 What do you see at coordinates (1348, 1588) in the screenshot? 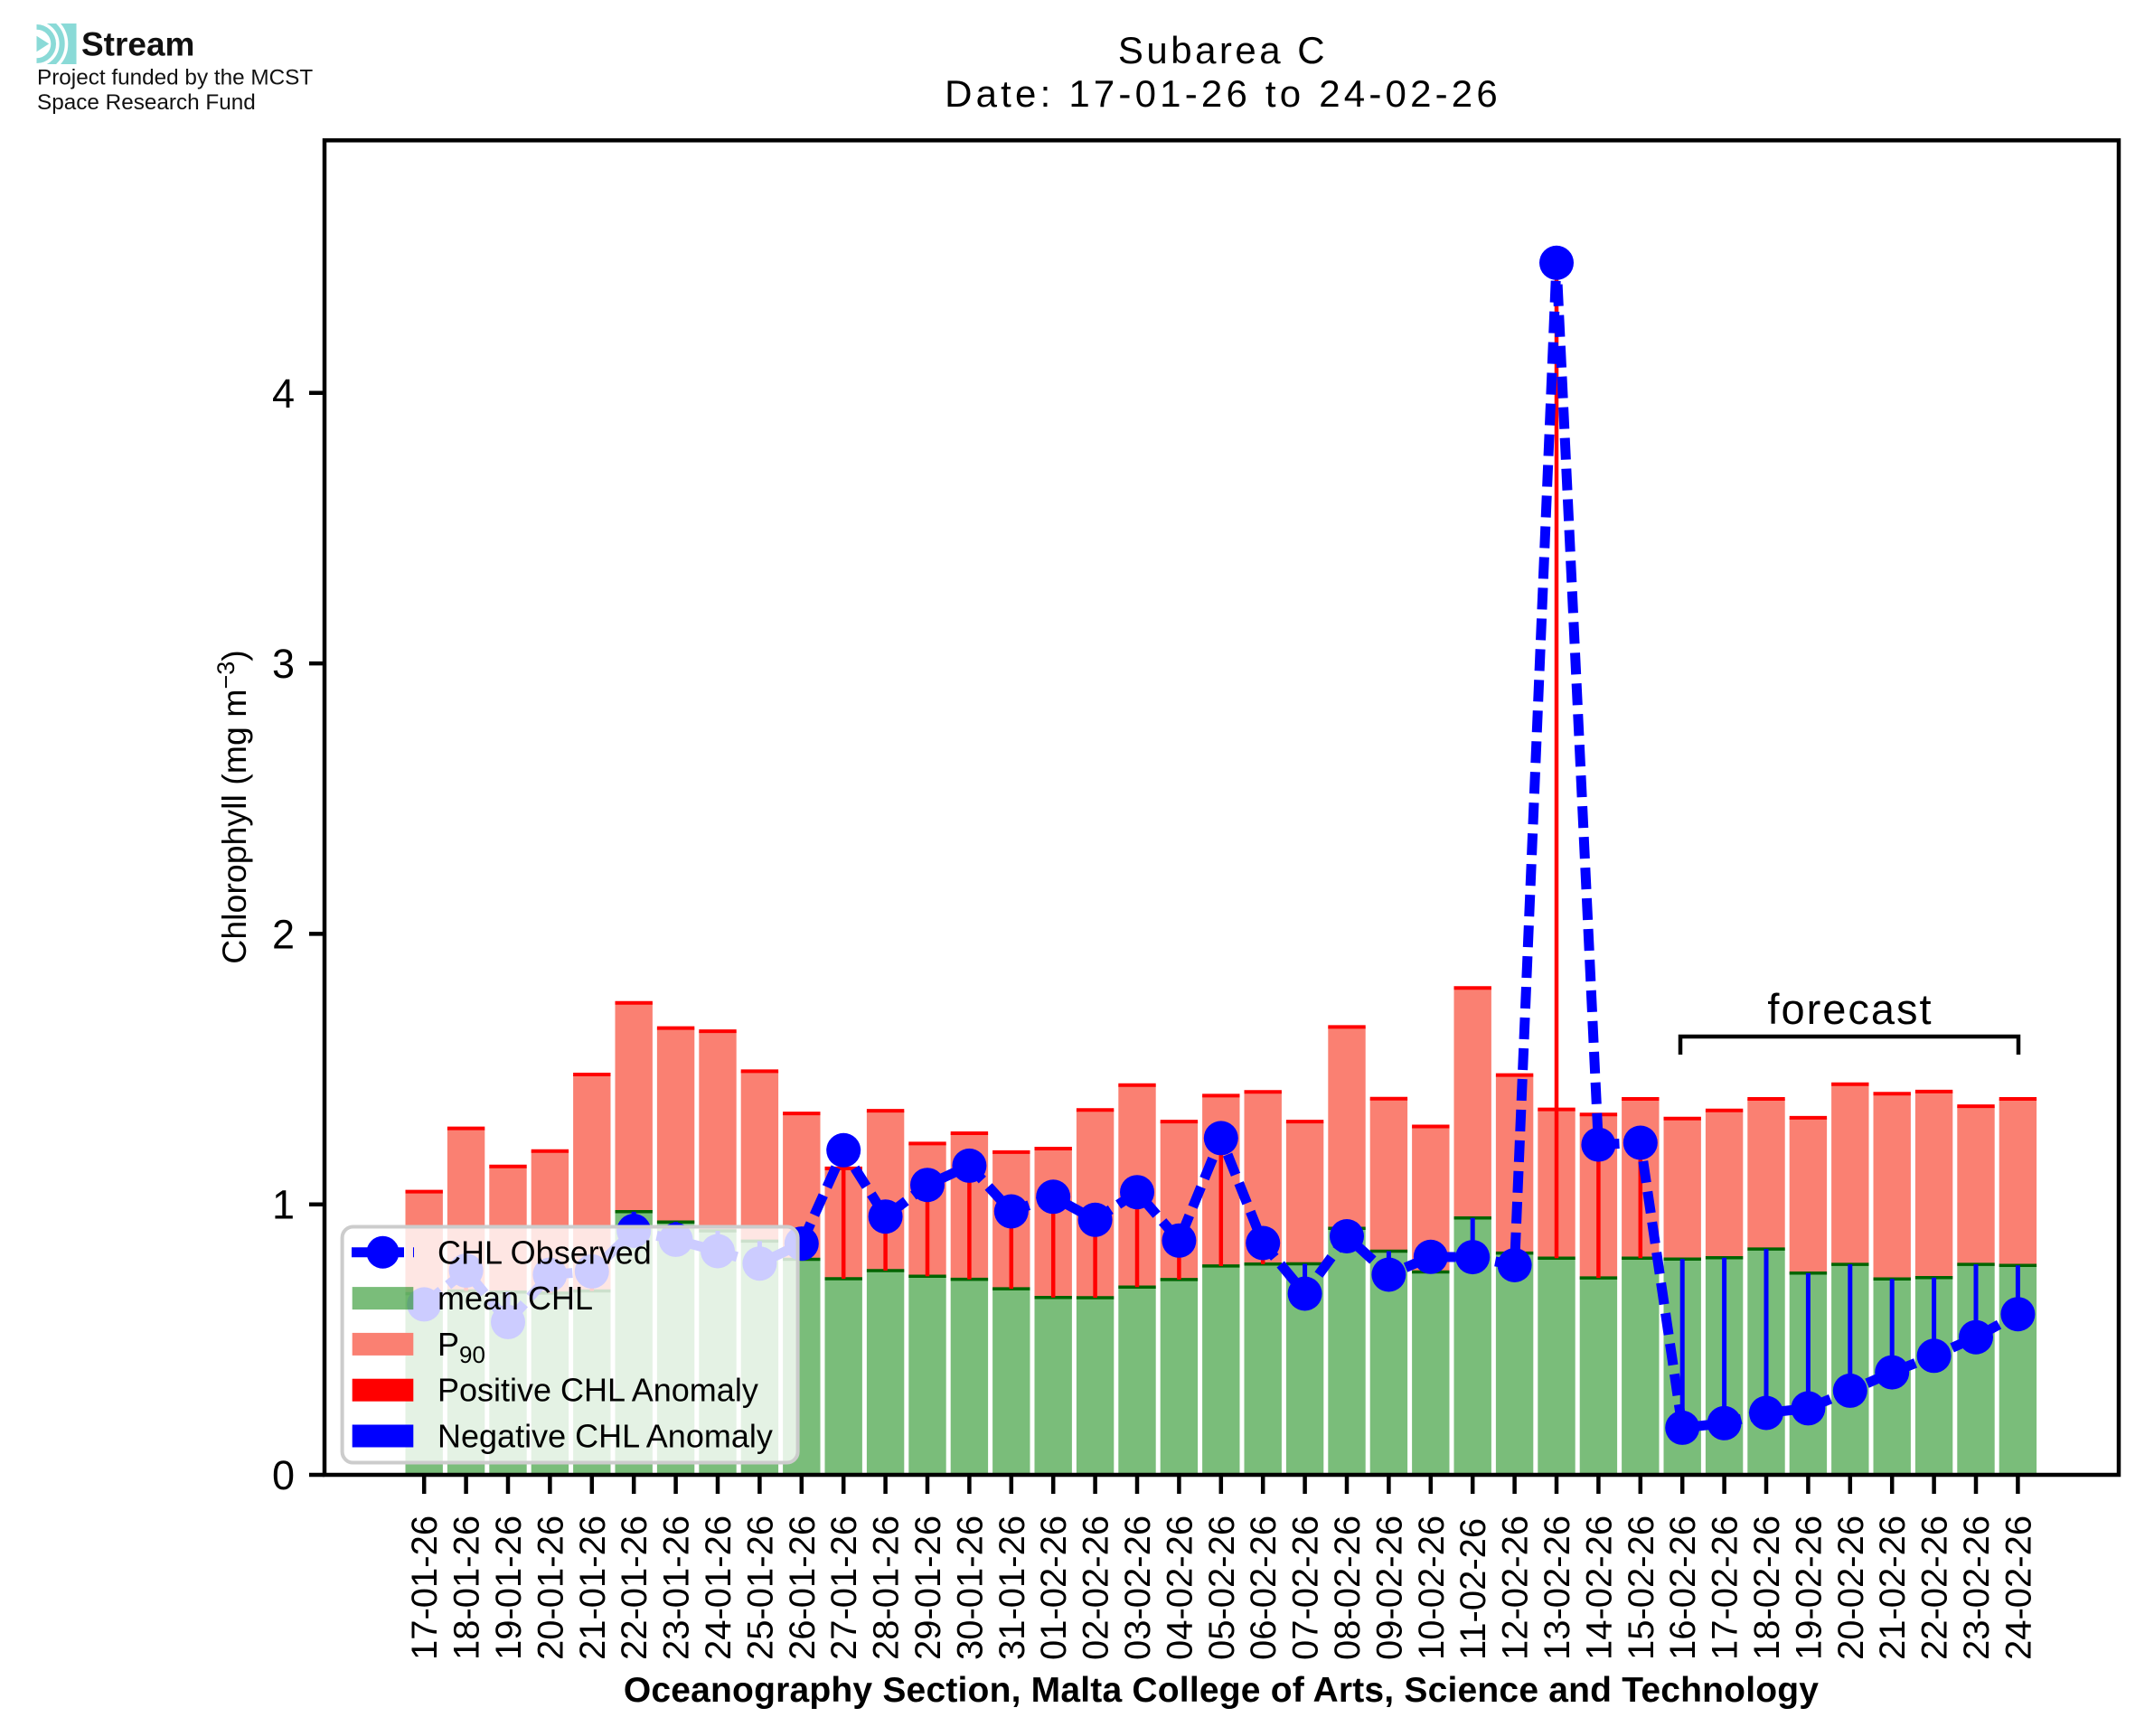
I see `svg-text: 08-02-26` at bounding box center [1348, 1588].